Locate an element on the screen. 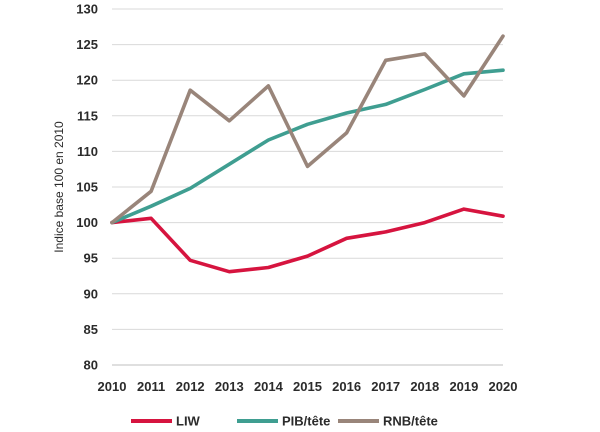 The width and height of the screenshot is (600, 432). x-tick-label-2012: 2012 is located at coordinates (190, 386).